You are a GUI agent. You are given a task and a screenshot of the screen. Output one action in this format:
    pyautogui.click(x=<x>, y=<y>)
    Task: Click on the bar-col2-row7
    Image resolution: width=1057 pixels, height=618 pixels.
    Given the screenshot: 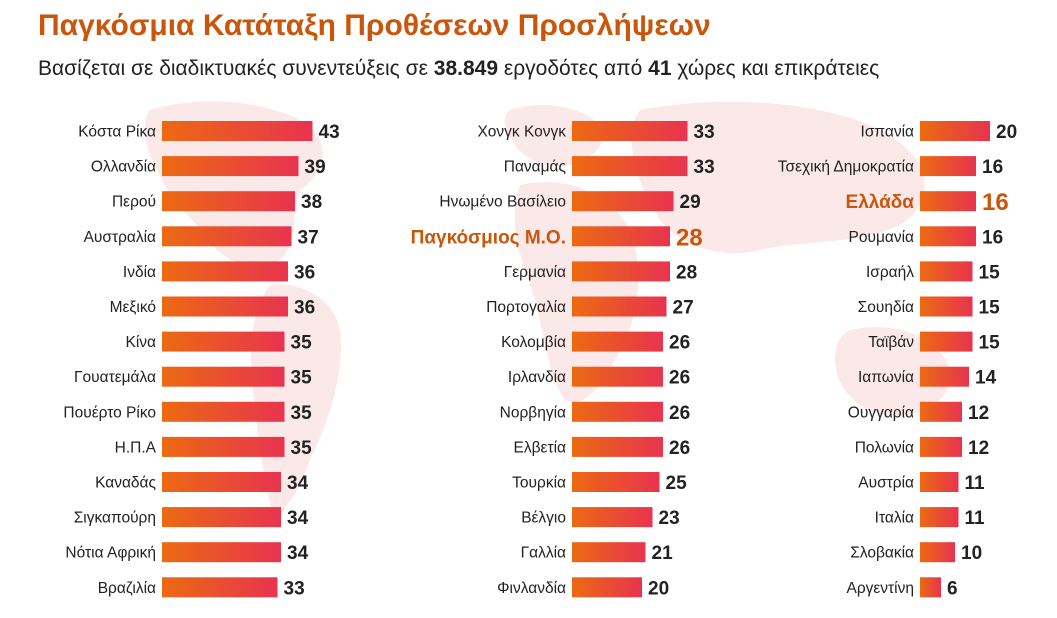 What is the action you would take?
    pyautogui.click(x=617, y=341)
    